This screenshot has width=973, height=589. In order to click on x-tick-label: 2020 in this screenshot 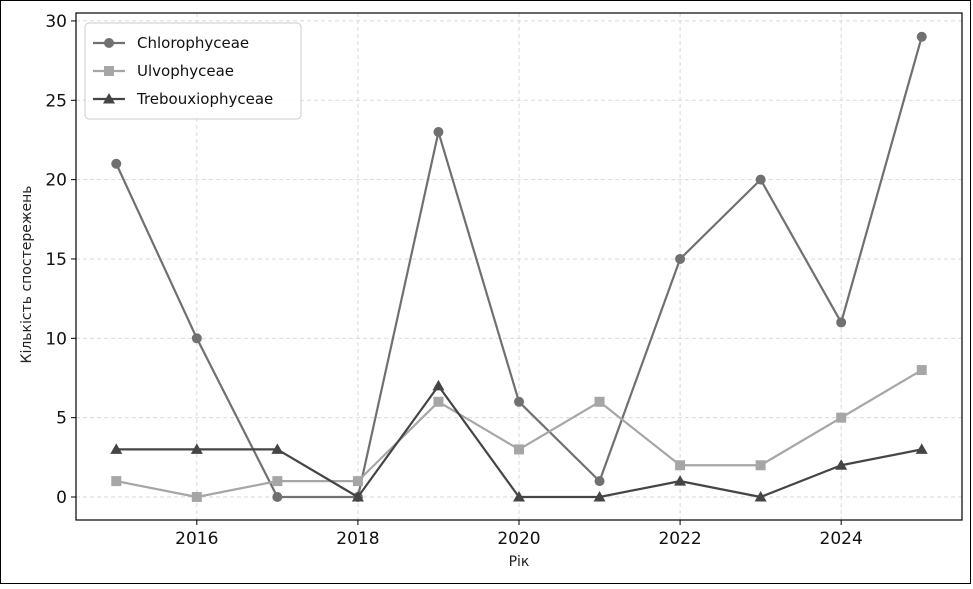, I will do `click(518, 539)`.